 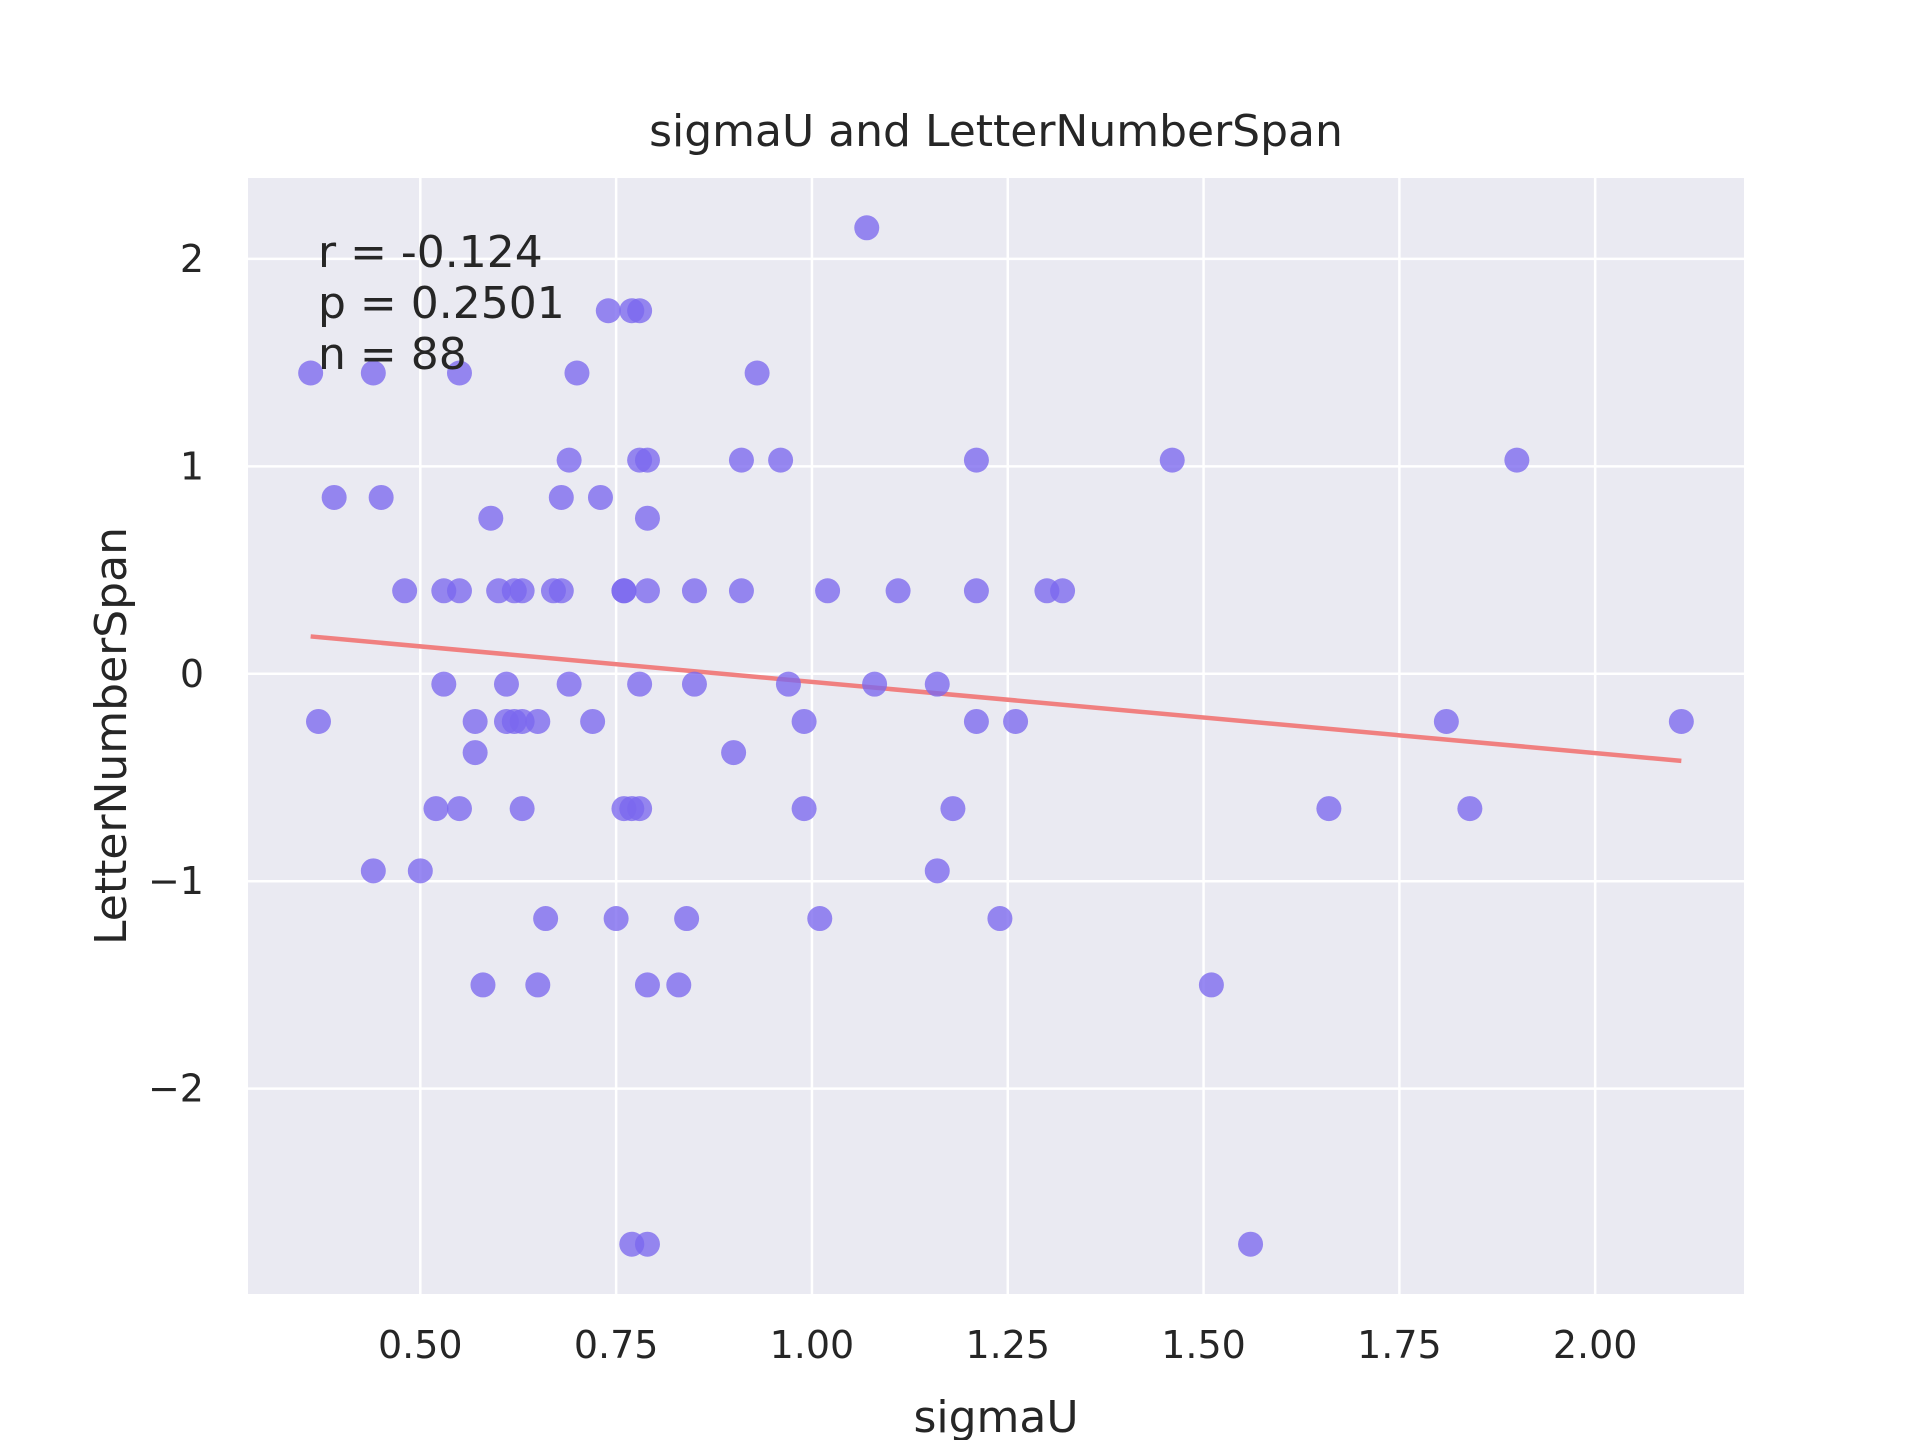 I want to click on stat-n: n = 88, so click(x=392, y=354).